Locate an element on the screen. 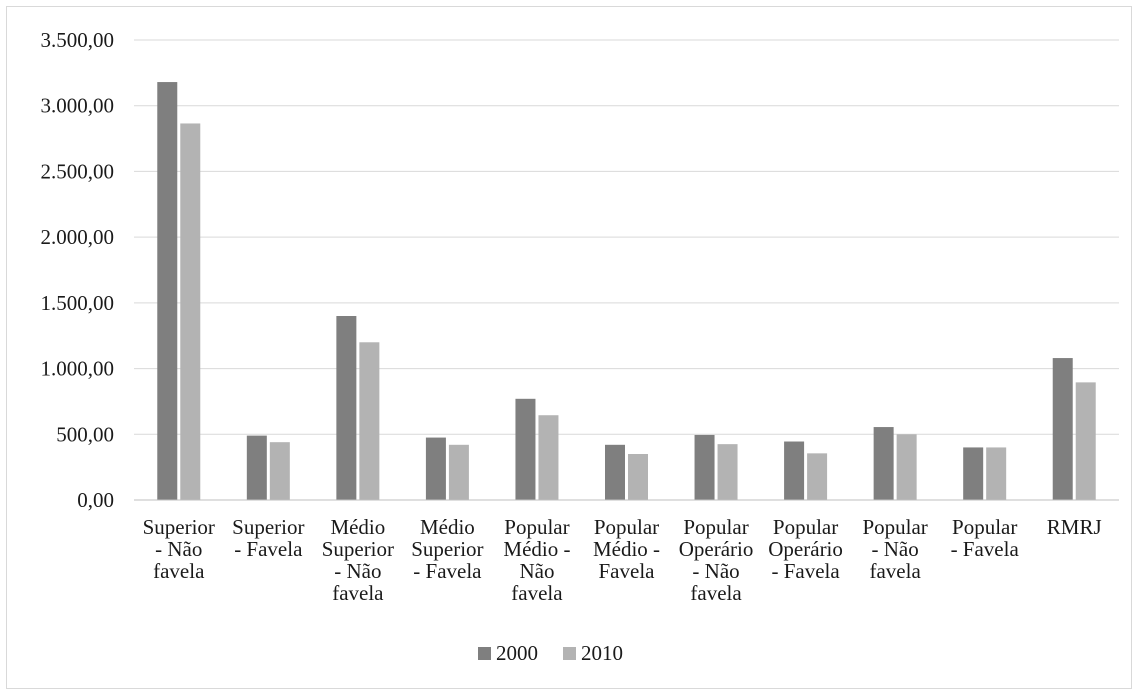 Image resolution: width=1139 pixels, height=695 pixels. category-label: Popular - Favela is located at coordinates (985, 538).